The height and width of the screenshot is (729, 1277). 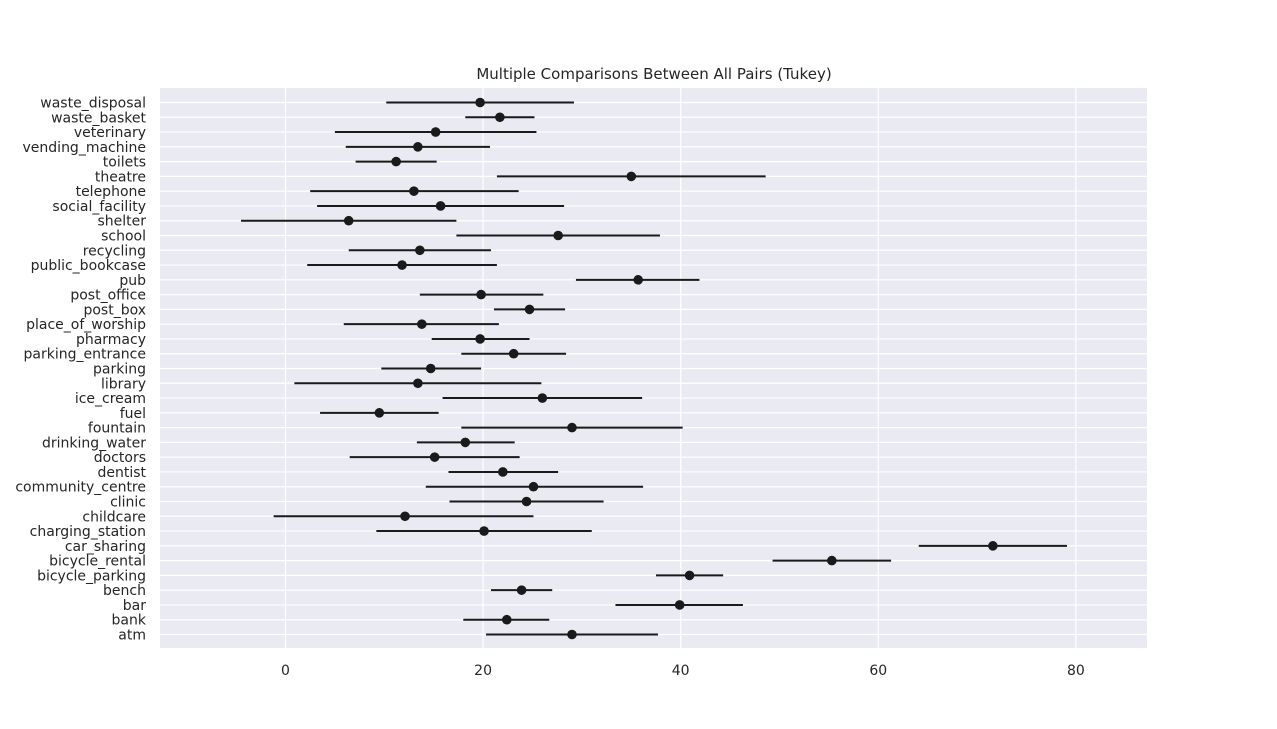 What do you see at coordinates (123, 237) in the screenshot?
I see `category-label: school` at bounding box center [123, 237].